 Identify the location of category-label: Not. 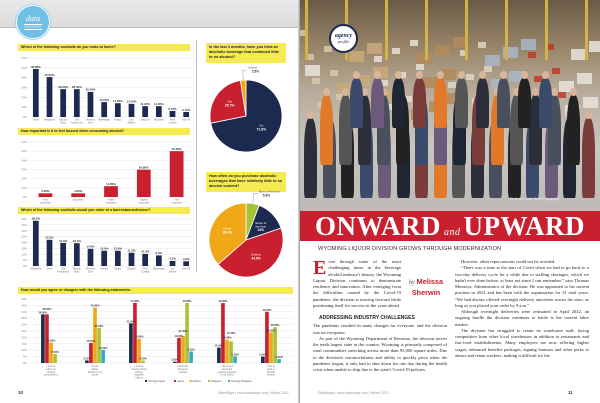
(177, 200).